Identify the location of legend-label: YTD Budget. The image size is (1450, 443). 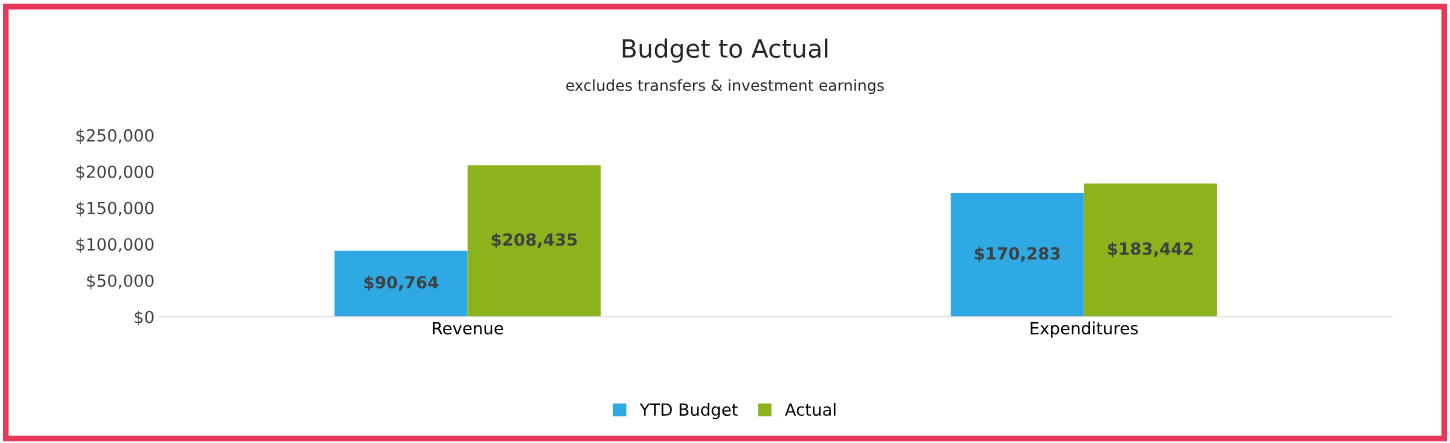
(688, 411).